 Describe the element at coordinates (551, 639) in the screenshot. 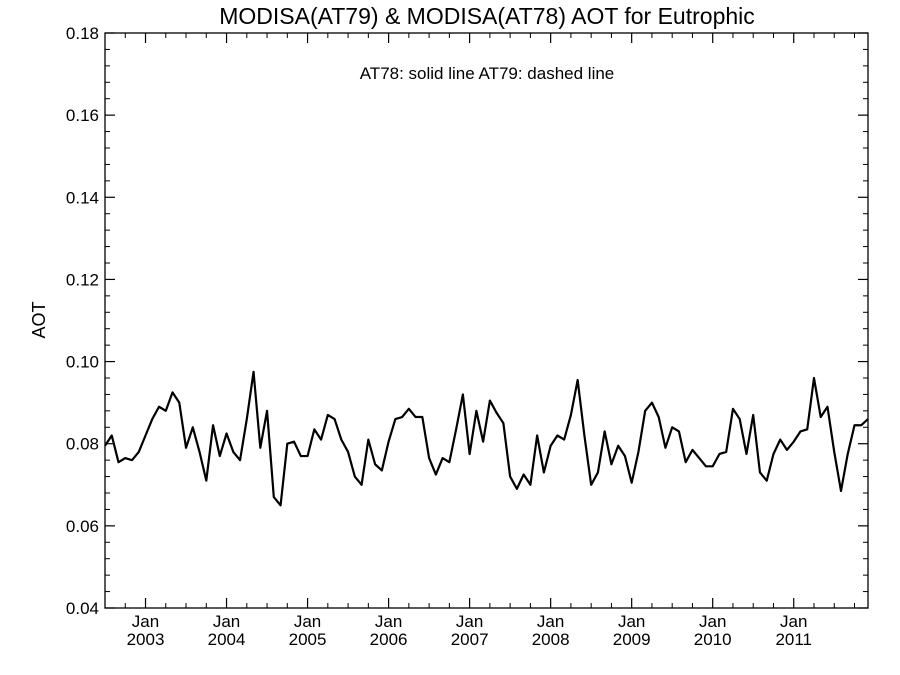

I see `x-tick-year-label: 2008` at that location.